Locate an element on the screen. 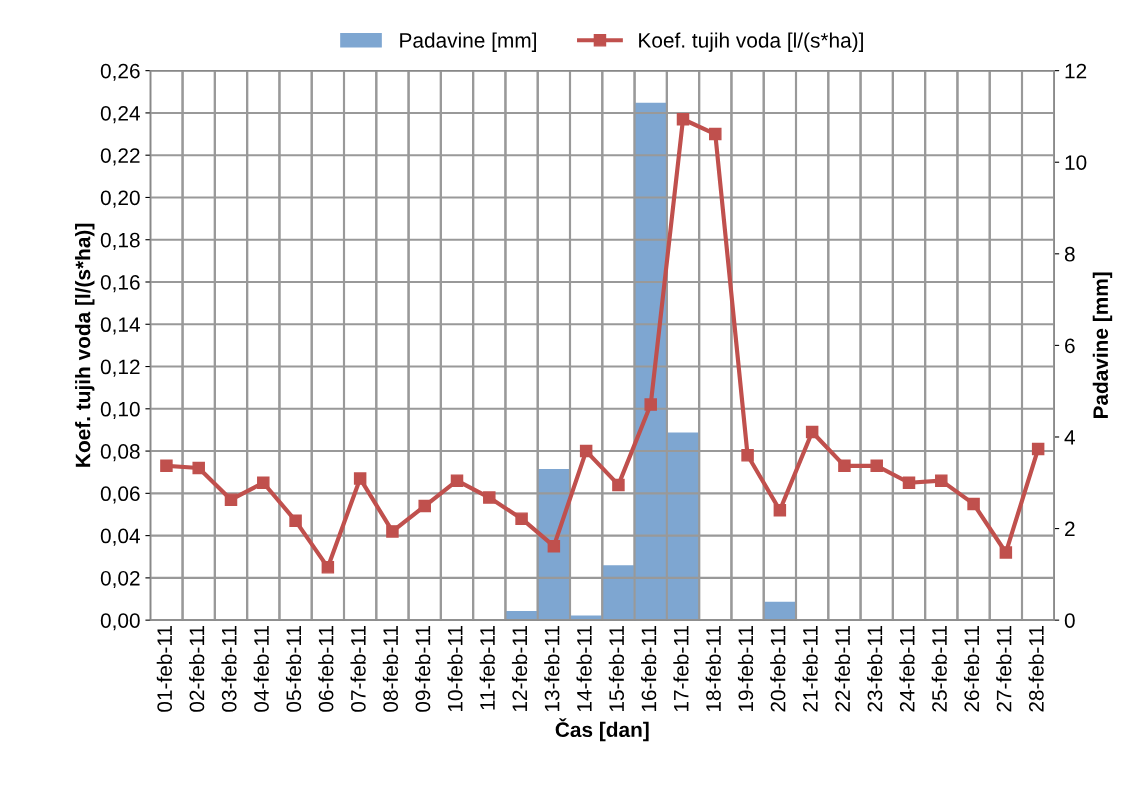  x-tick-label: 15-feb-11 is located at coordinates (616, 669).